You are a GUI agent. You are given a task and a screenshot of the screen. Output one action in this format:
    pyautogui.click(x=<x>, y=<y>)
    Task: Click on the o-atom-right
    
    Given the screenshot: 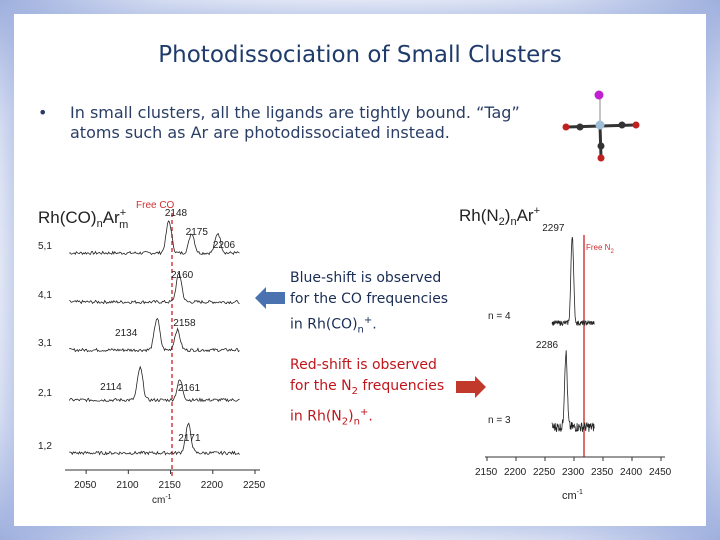 What is the action you would take?
    pyautogui.click(x=636, y=125)
    